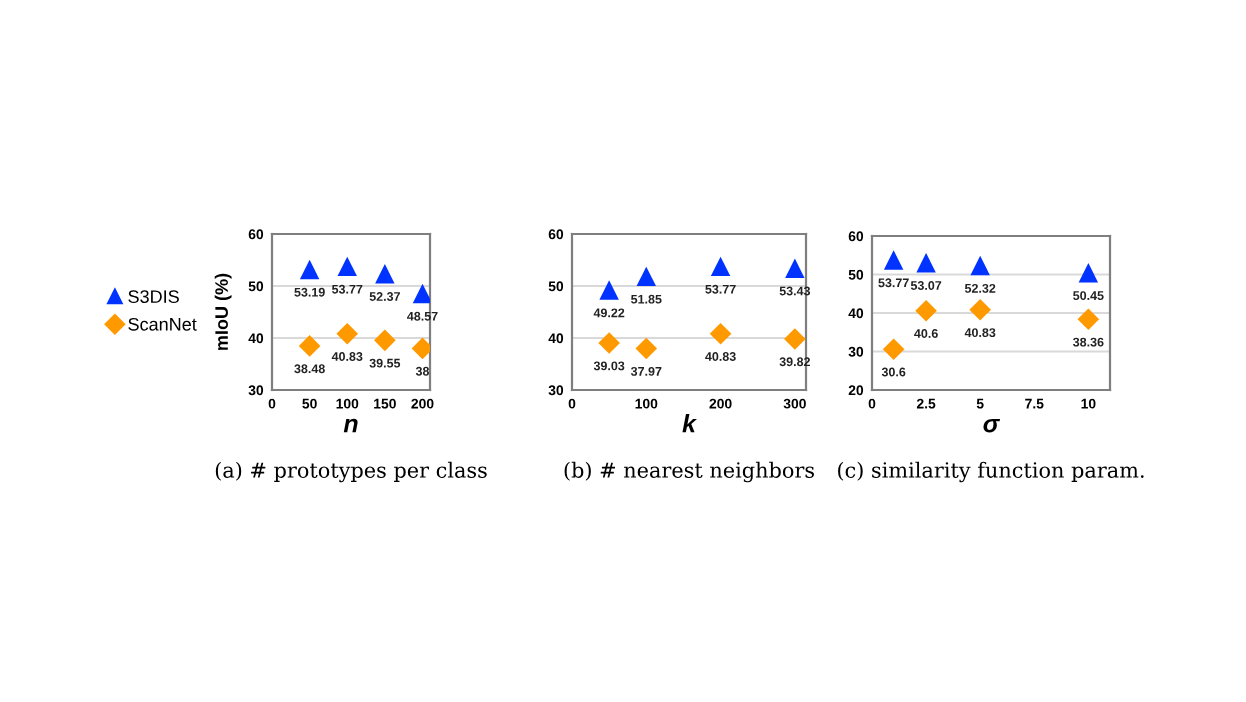 The height and width of the screenshot is (702, 1246). Describe the element at coordinates (162, 324) in the screenshot. I see `legend-label: ScanNet` at that location.